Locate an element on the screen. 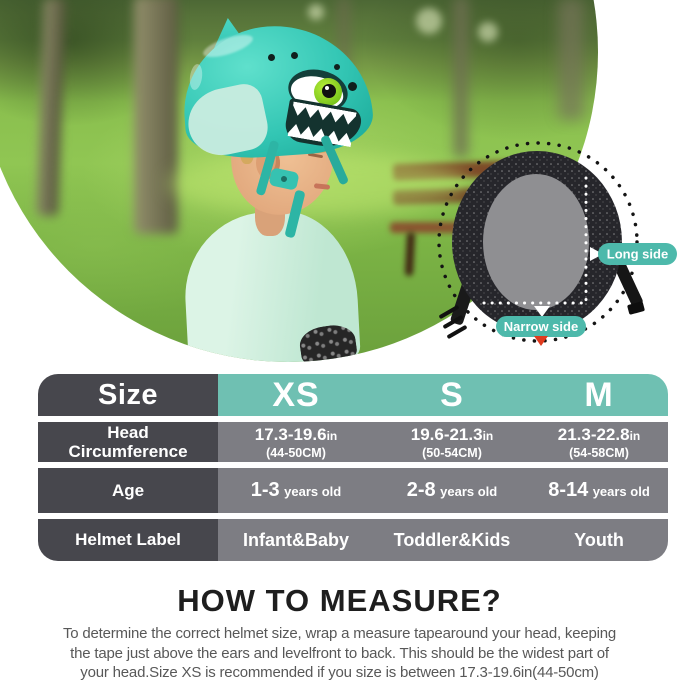 The image size is (679, 684). size-col-xs: XS is located at coordinates (296, 394).